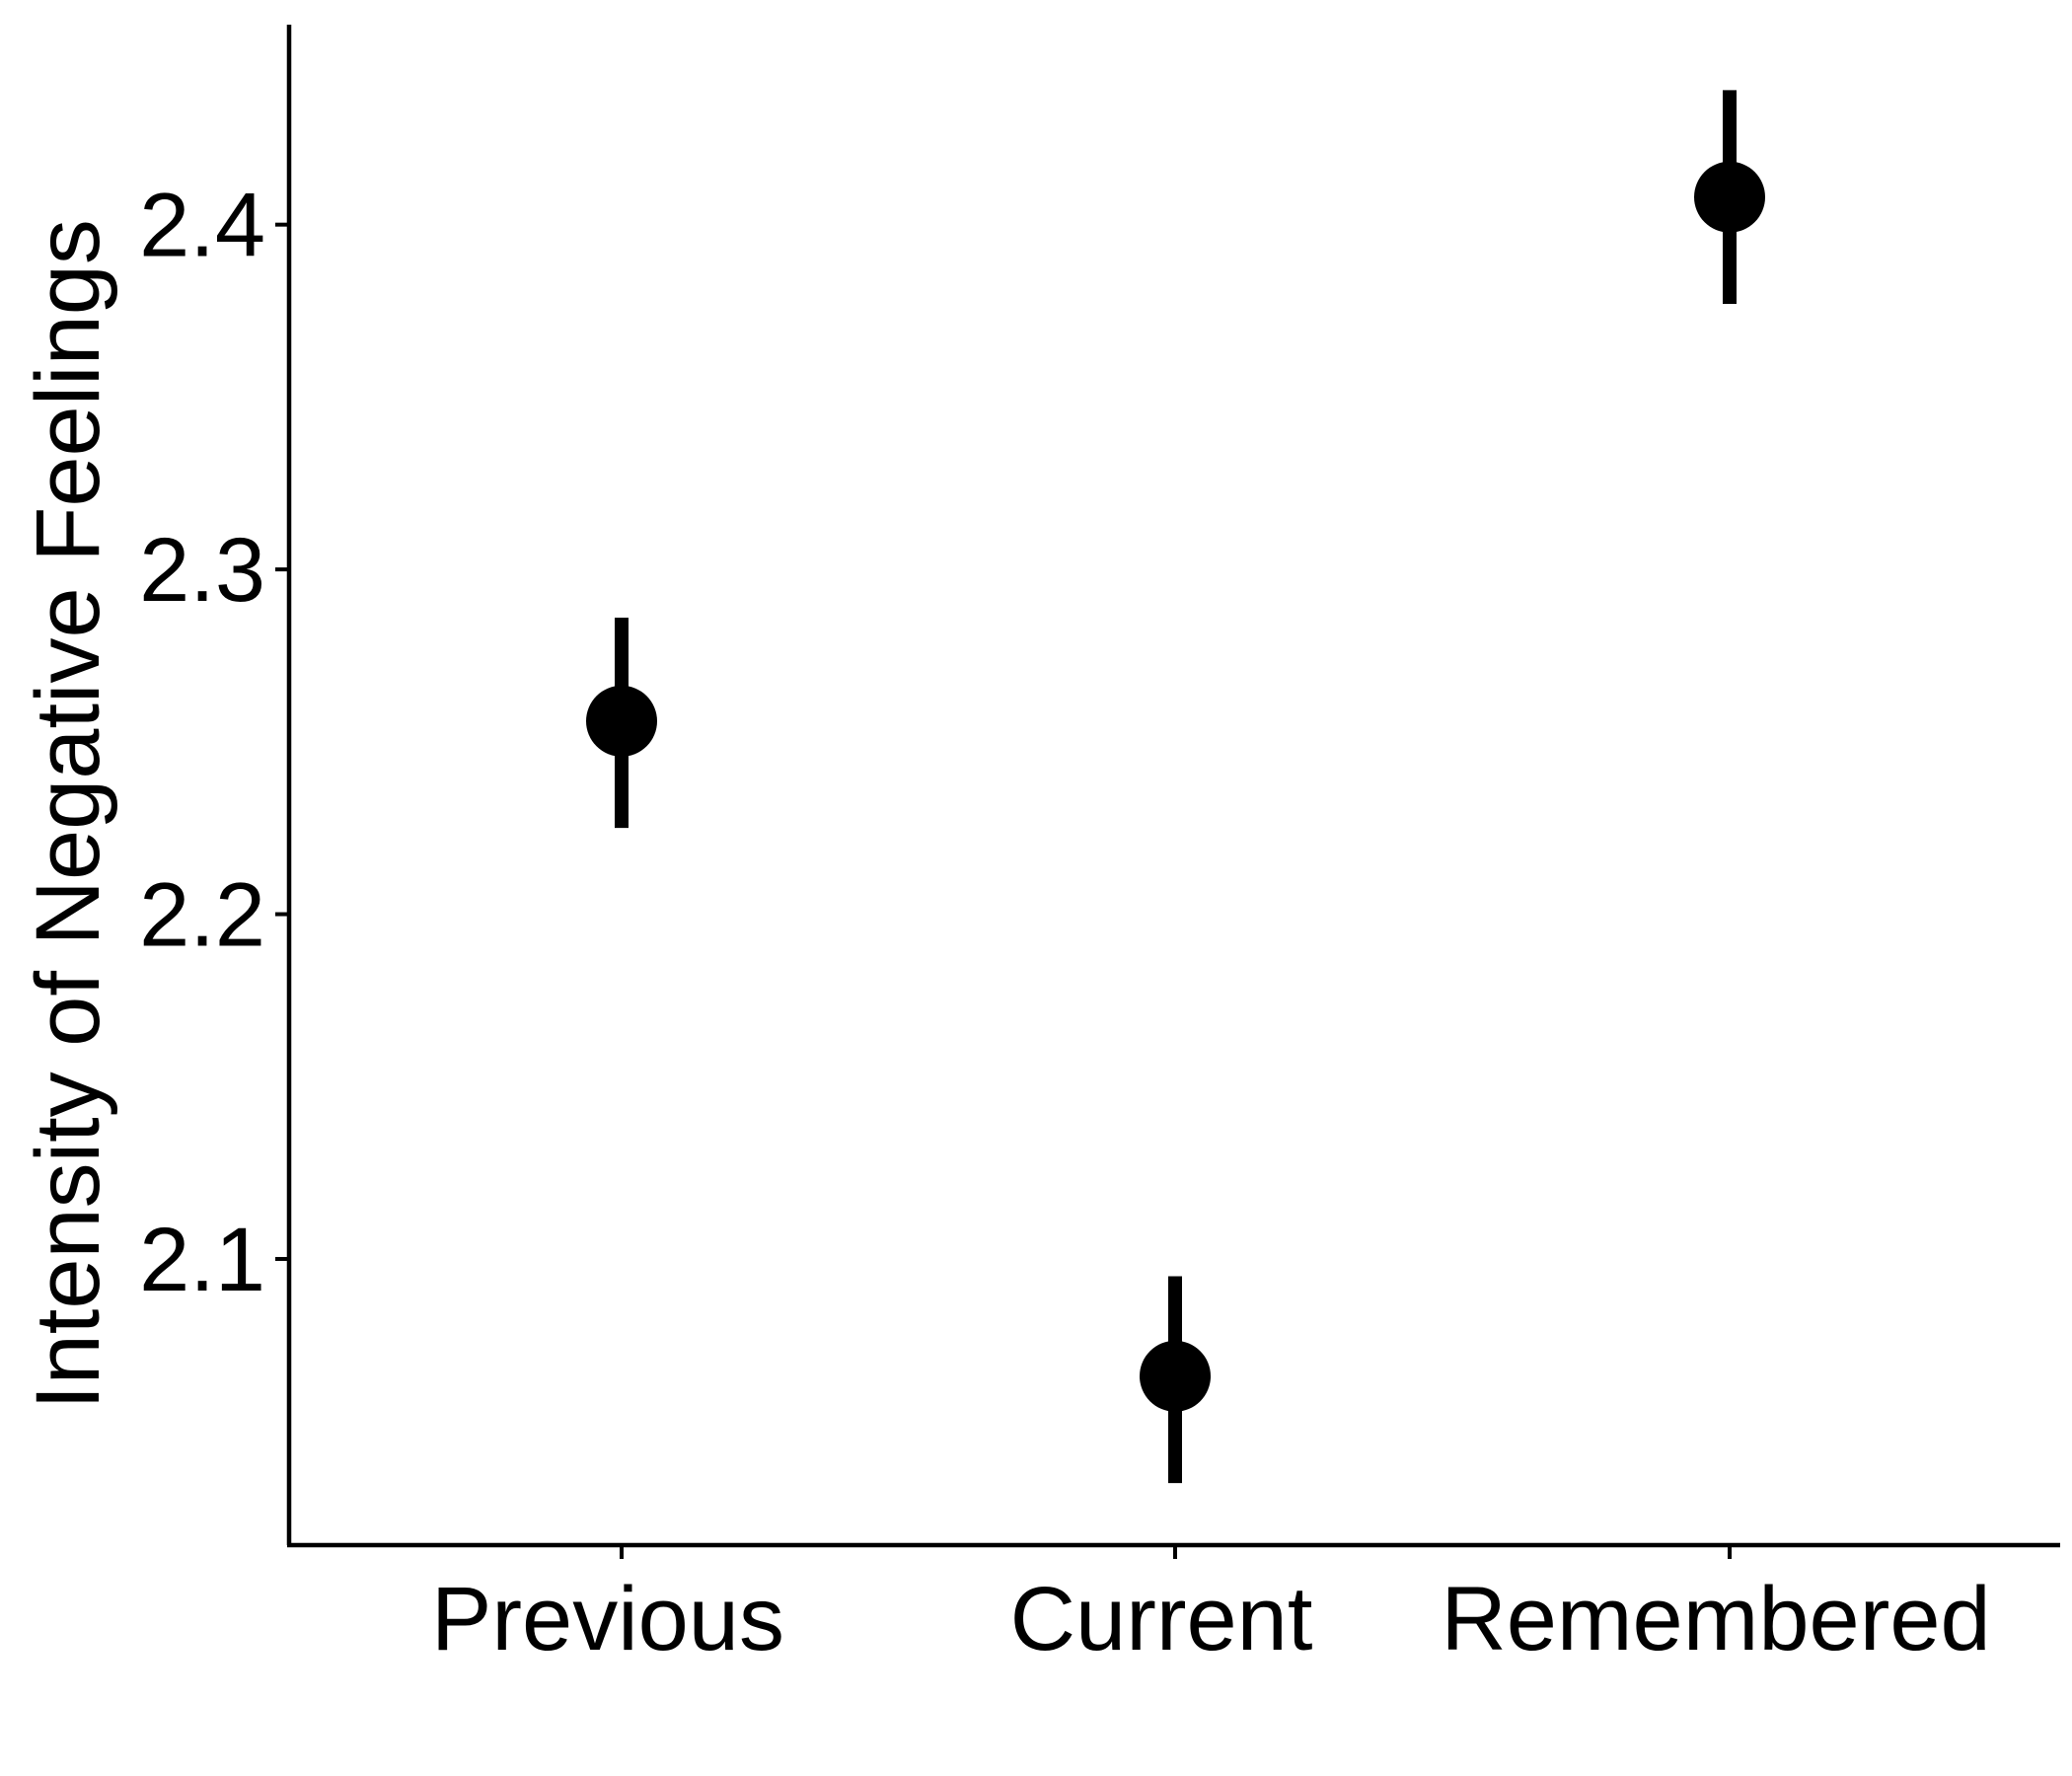  Describe the element at coordinates (202, 916) in the screenshot. I see `y-tick-label-1: 2.2` at that location.